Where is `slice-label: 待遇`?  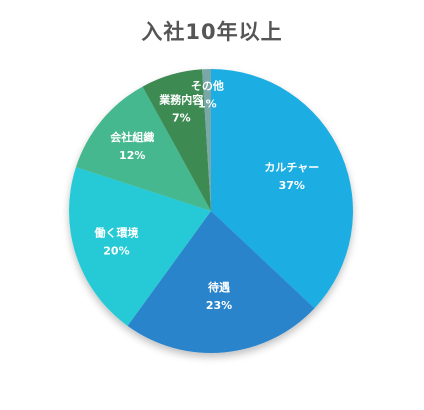 slice-label: 待遇 is located at coordinates (218, 287).